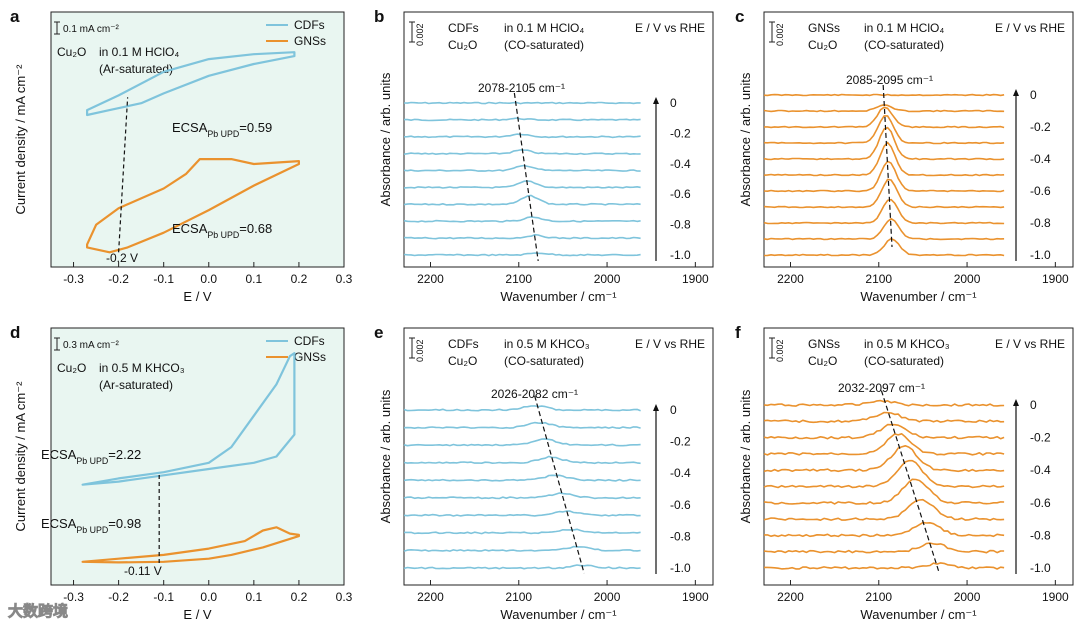  What do you see at coordinates (1040, 438) in the screenshot?
I see `potential-tick-label: -0.2` at bounding box center [1040, 438].